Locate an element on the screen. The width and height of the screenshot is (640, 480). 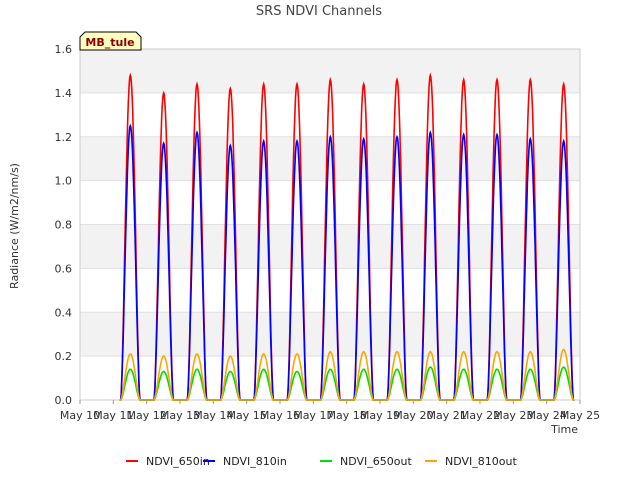
y-tick-label: 0.8 is located at coordinates (64, 225).